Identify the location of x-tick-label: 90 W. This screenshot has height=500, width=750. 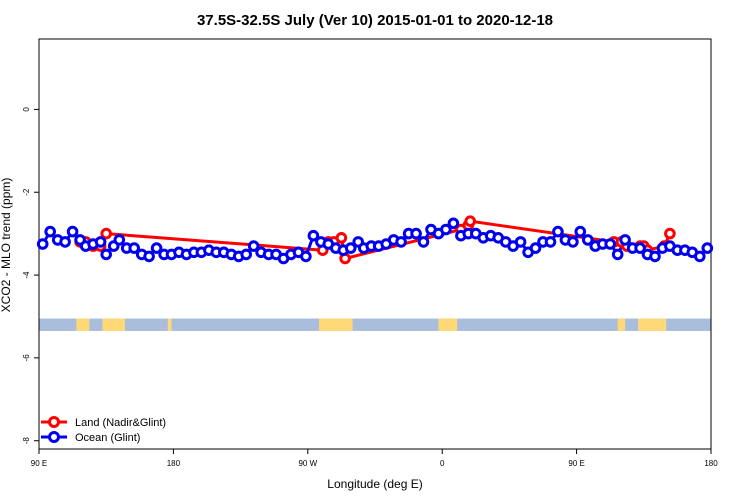
(307, 463).